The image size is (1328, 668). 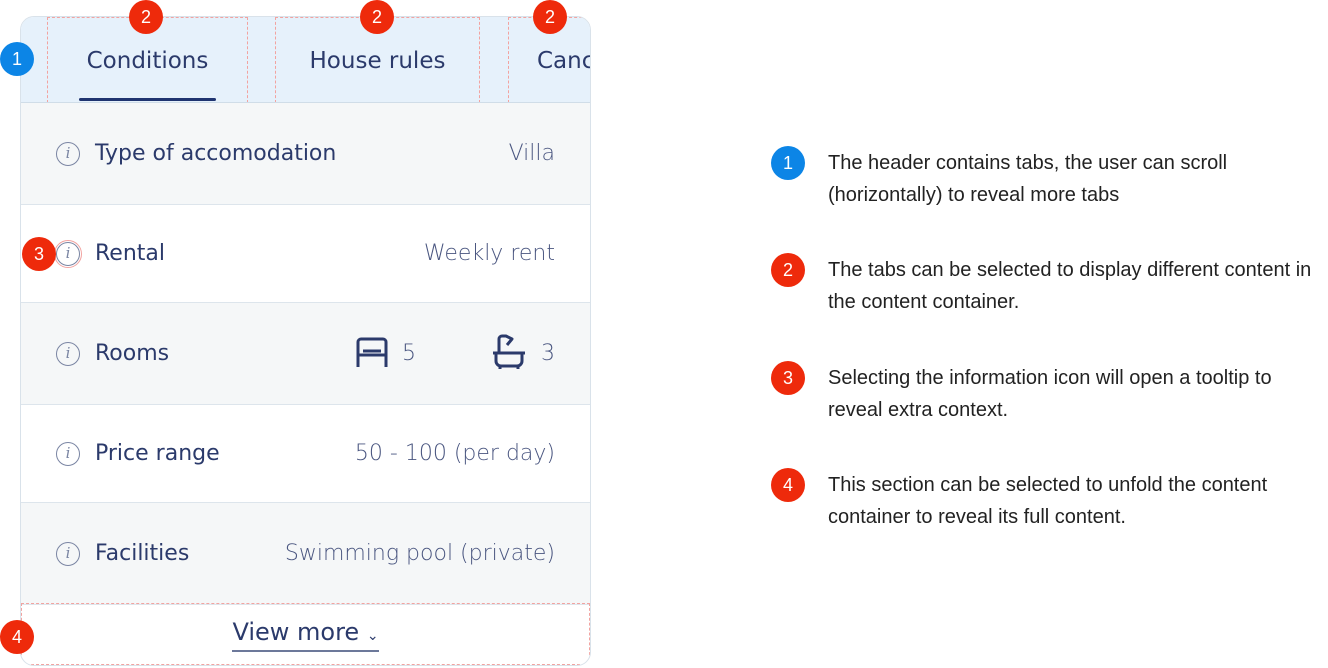 I want to click on view-more-section: View more ⌄, so click(x=305, y=634).